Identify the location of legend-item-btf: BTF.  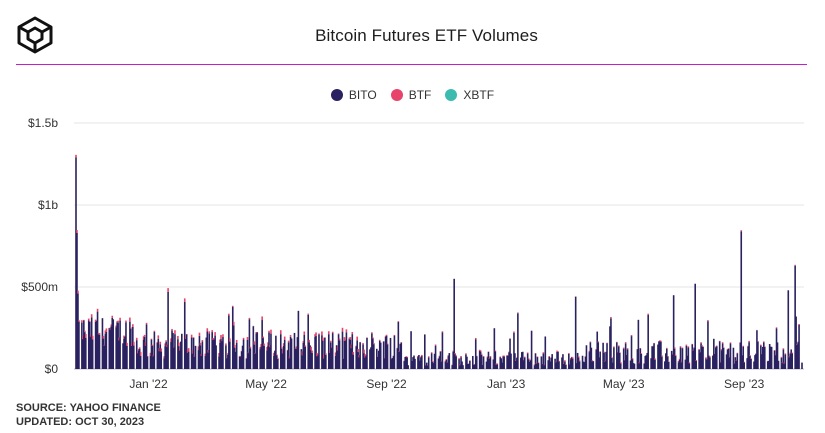
(411, 95).